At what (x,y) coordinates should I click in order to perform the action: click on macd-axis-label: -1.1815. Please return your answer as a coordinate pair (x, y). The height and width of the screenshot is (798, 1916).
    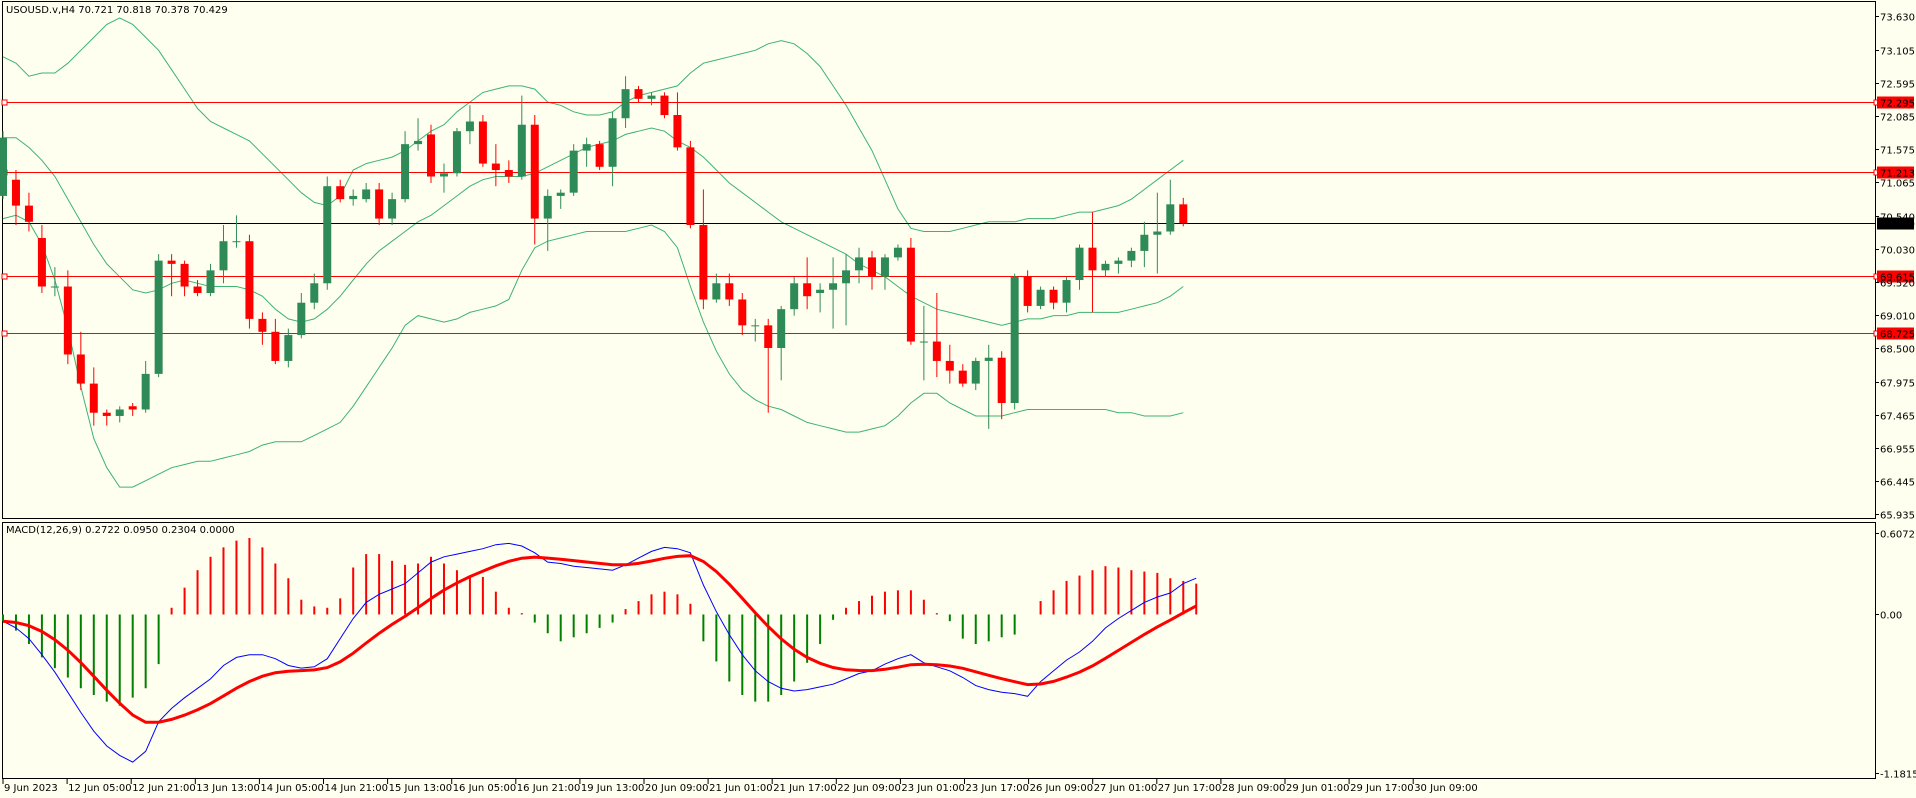
    Looking at the image, I should click on (1898, 775).